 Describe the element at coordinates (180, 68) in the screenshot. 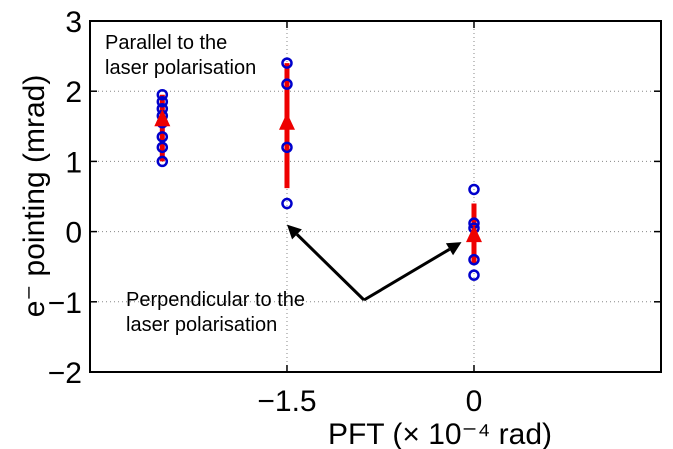

I see `annotation-parallel-text: laser polarisation` at that location.